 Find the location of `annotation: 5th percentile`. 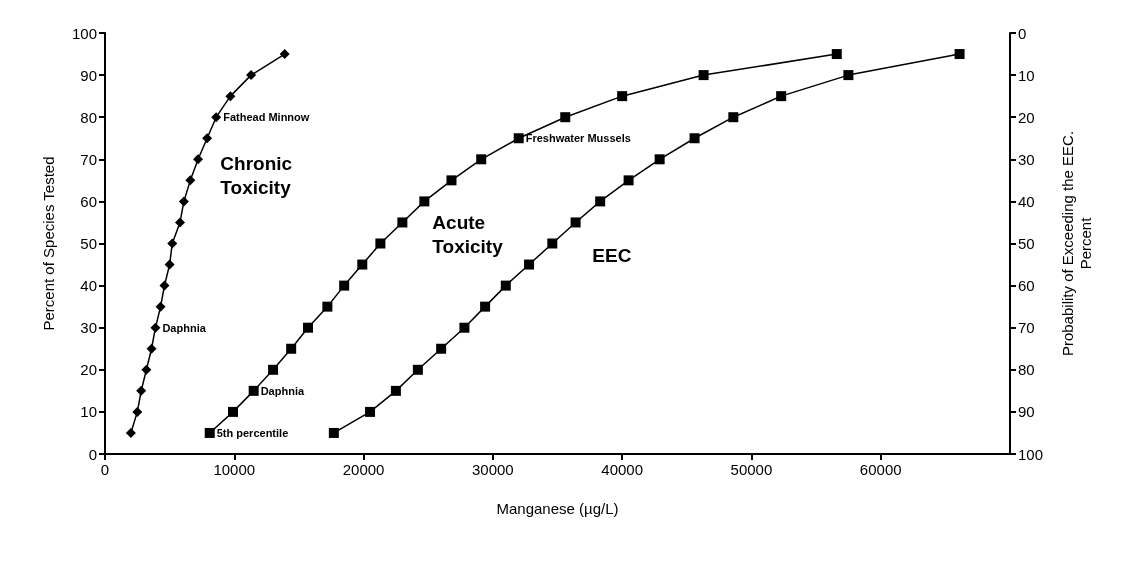

annotation: 5th percentile is located at coordinates (252, 432).